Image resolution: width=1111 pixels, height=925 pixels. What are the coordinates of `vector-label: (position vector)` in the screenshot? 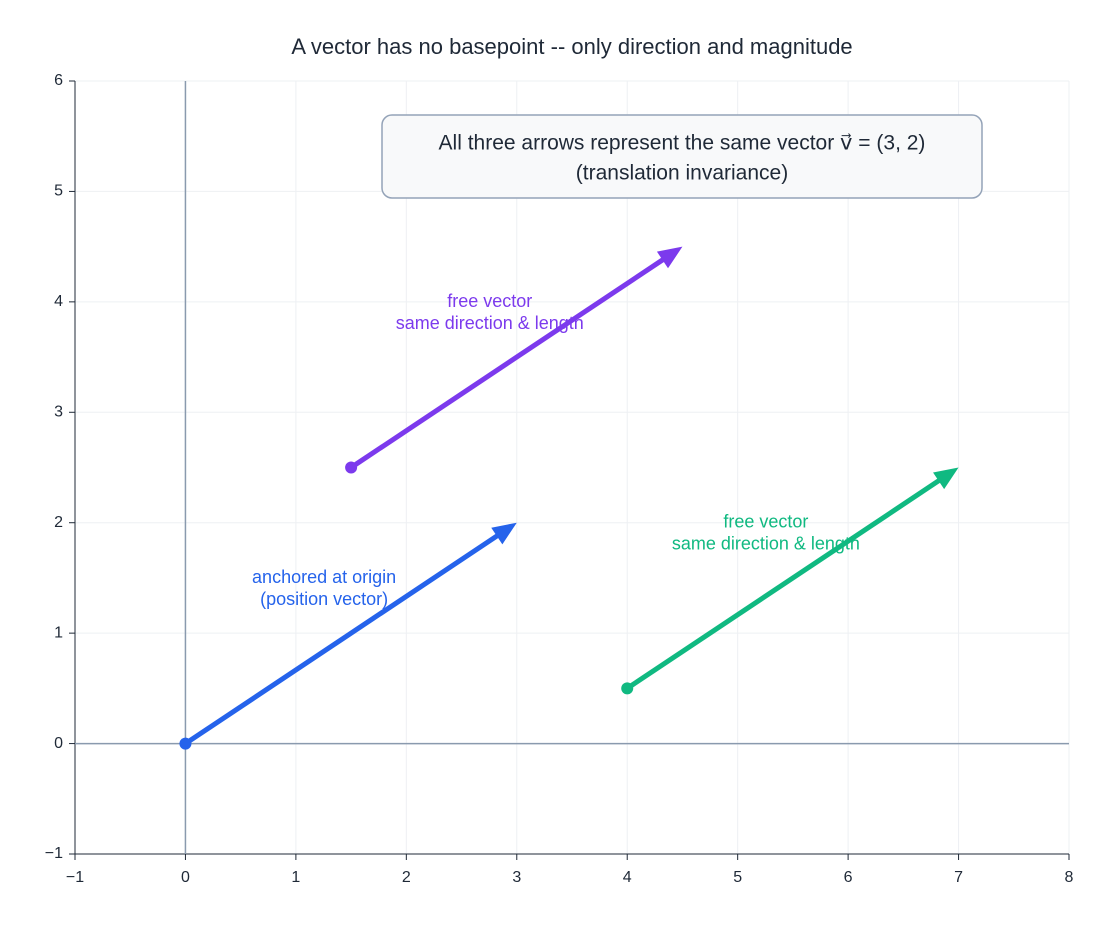 It's located at (324, 599).